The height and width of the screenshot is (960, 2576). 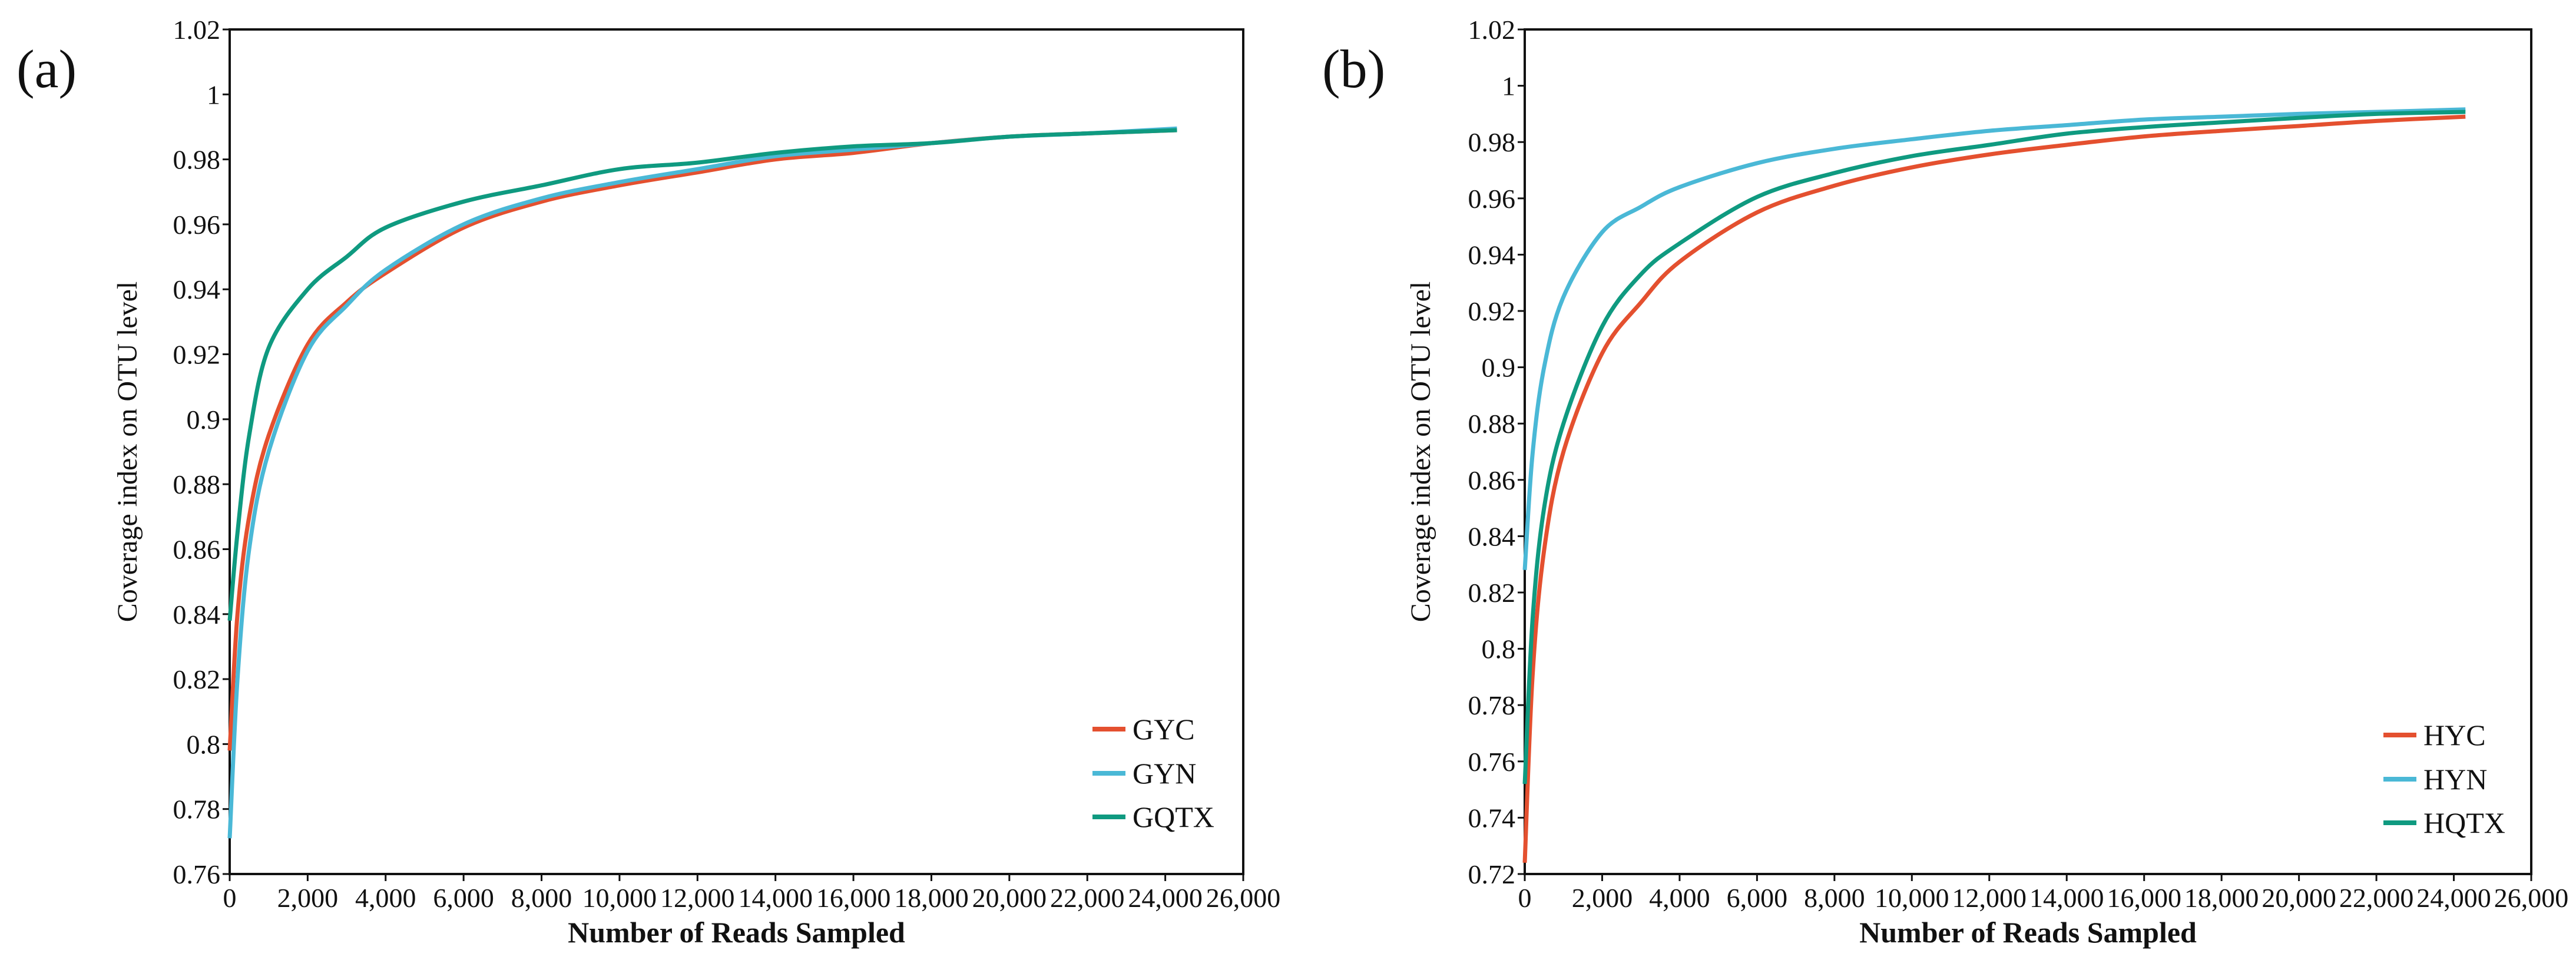 I want to click on panel-label: (a), so click(x=46, y=69).